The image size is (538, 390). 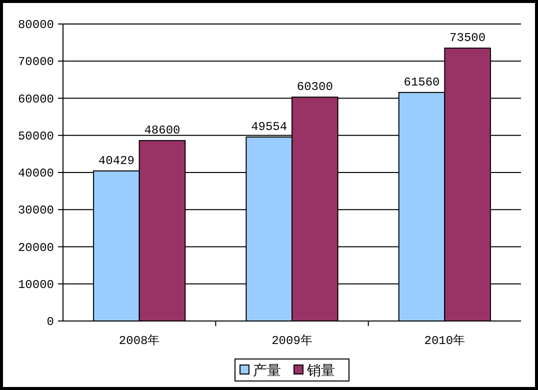 I want to click on data-label: 61560, so click(x=422, y=82).